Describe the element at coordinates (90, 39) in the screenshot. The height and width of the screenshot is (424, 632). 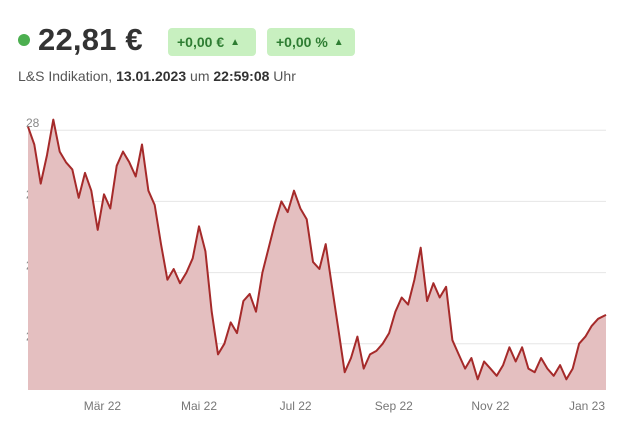
I see `current-price: 22,81 €` at that location.